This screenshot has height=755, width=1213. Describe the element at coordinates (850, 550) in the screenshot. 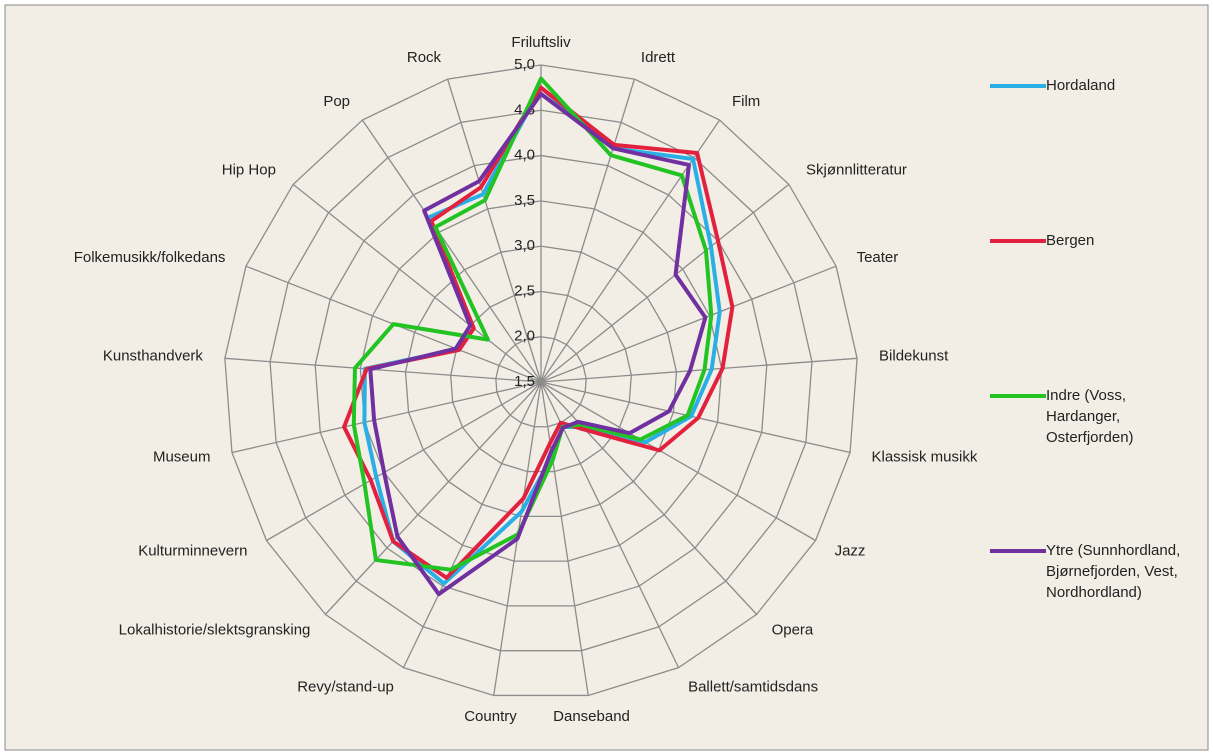

I see `category-label: Jazz` at that location.